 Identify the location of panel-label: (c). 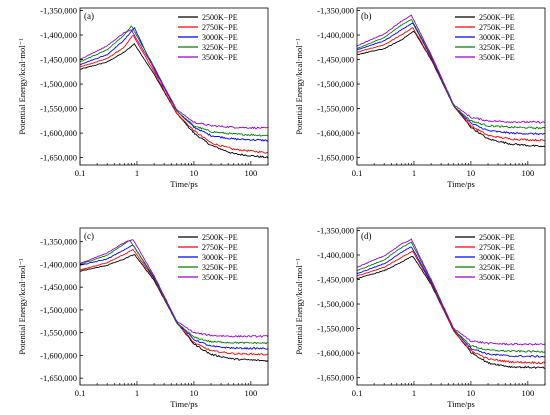
(89, 236).